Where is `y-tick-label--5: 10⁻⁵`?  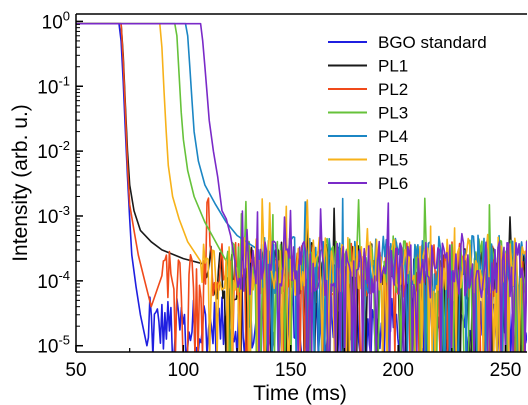
y-tick-label--5: 10⁻⁵ is located at coordinates (53, 345).